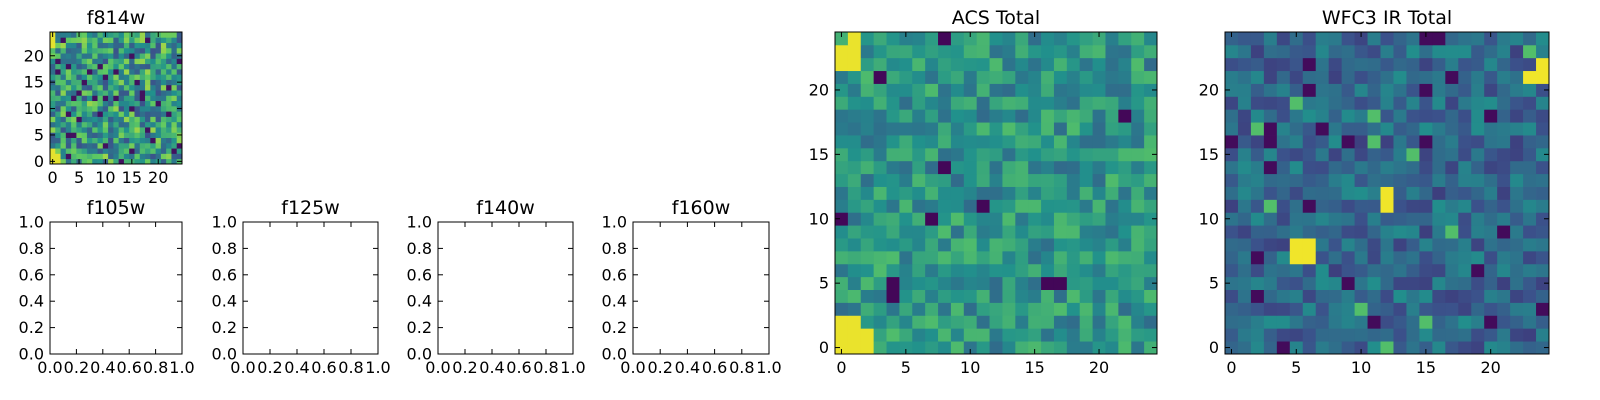 The image size is (1600, 400). What do you see at coordinates (116, 18) in the screenshot?
I see `panel-title: f814w` at bounding box center [116, 18].